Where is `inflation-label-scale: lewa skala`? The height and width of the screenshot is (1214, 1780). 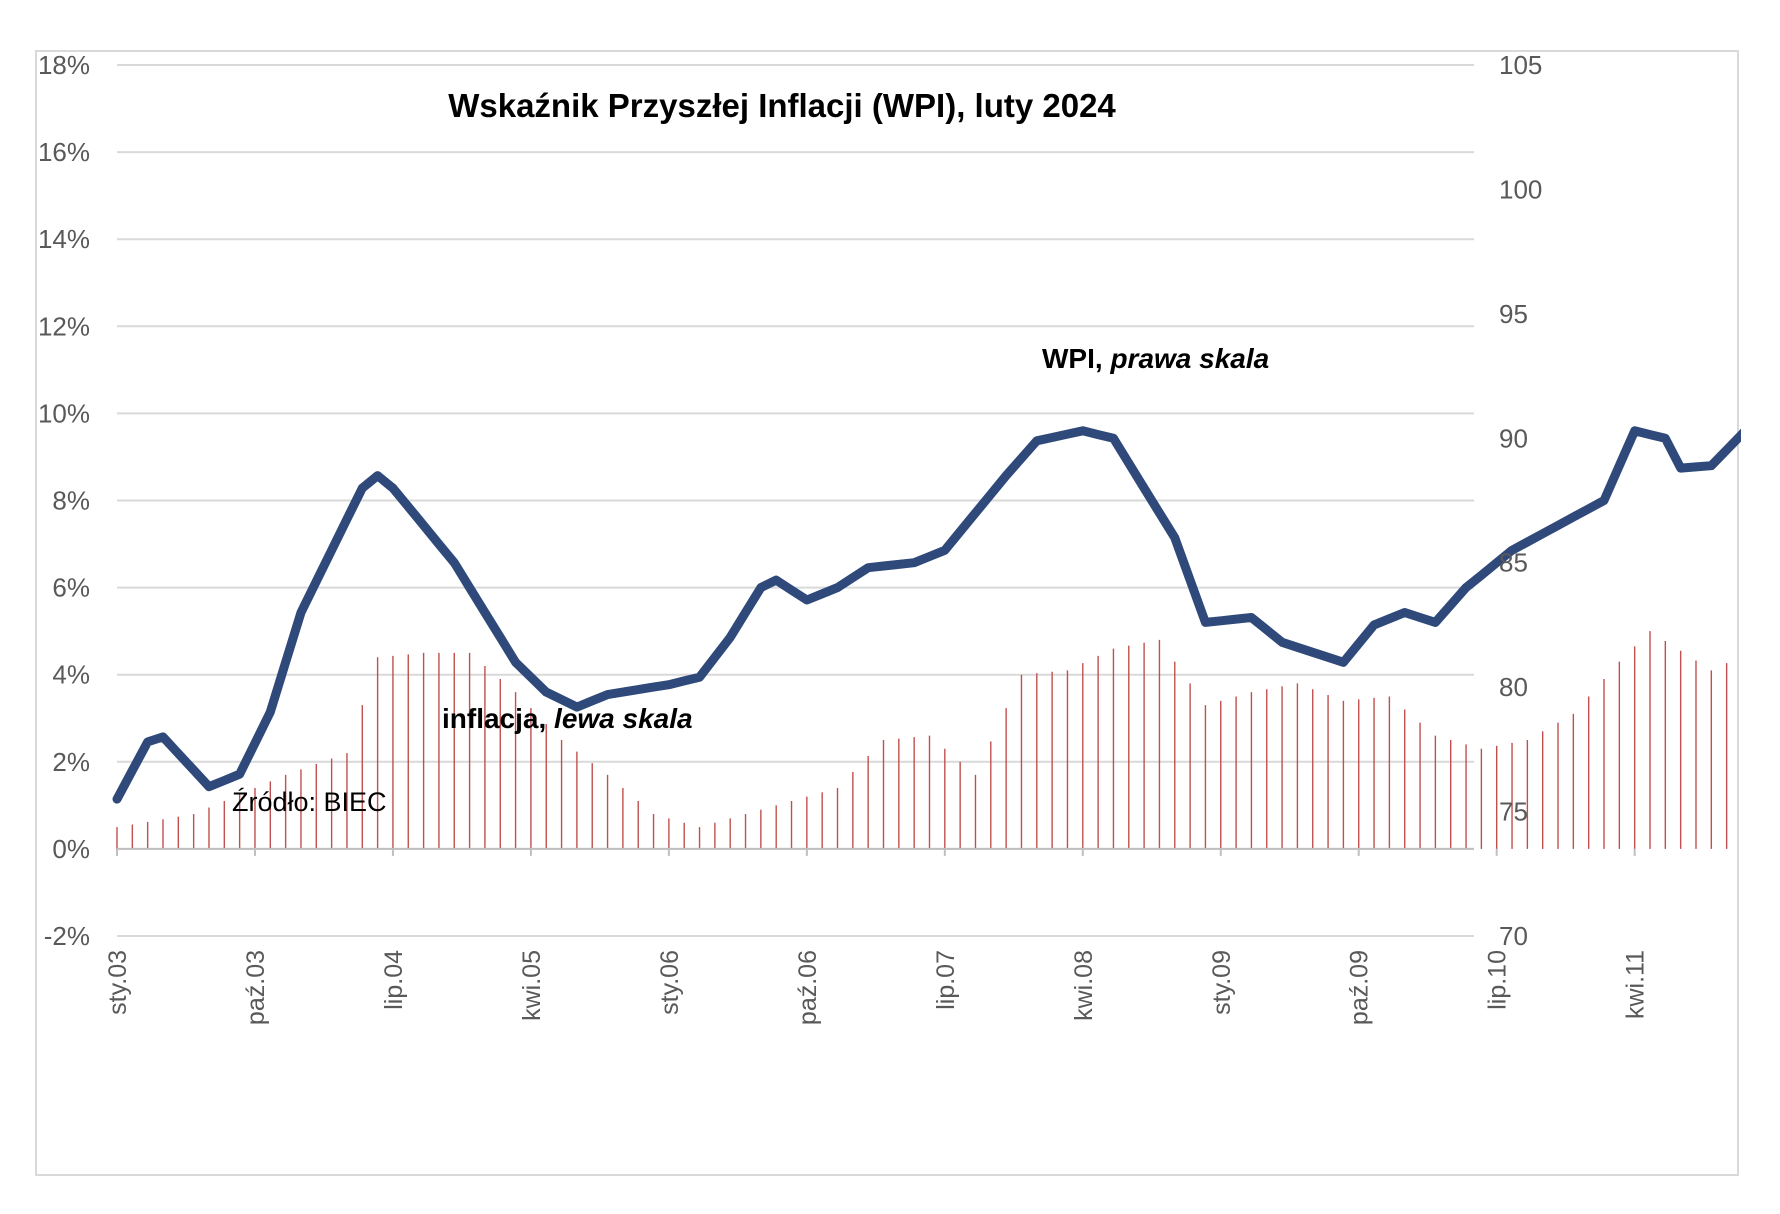
inflation-label-scale: lewa skala is located at coordinates (623, 718).